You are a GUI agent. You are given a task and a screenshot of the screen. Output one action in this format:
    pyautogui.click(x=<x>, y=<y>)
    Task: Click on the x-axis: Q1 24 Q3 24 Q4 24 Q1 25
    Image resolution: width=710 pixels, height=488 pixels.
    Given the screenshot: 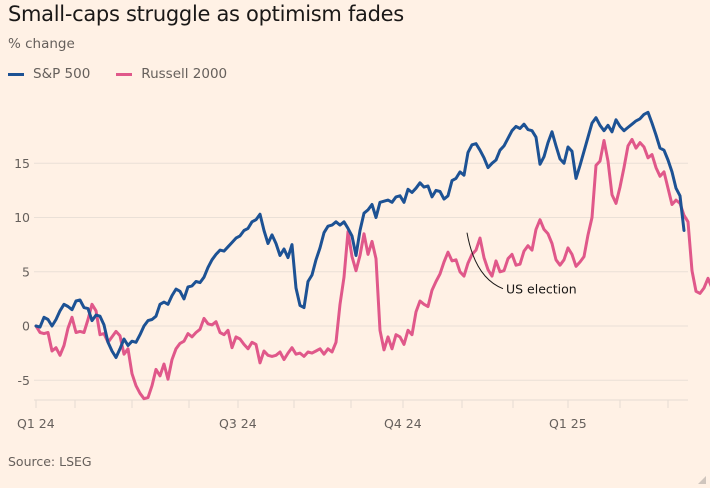 What is the action you would take?
    pyautogui.click(x=352, y=415)
    